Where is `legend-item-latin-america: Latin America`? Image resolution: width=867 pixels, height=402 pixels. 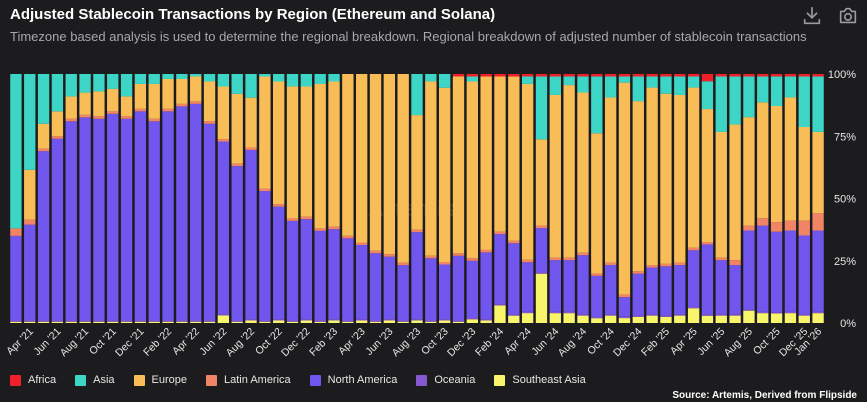 legend-item-latin-america: Latin America is located at coordinates (248, 380).